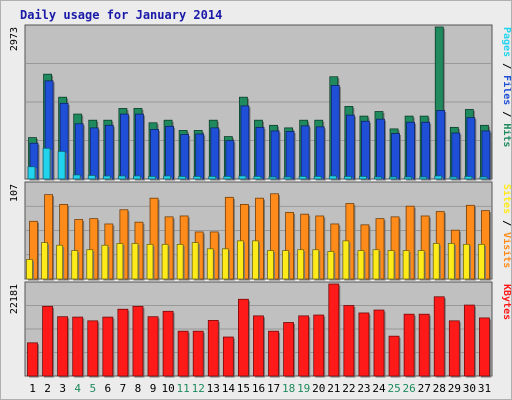  Describe the element at coordinates (303, 388) in the screenshot. I see `x-tick-label: 19` at that location.